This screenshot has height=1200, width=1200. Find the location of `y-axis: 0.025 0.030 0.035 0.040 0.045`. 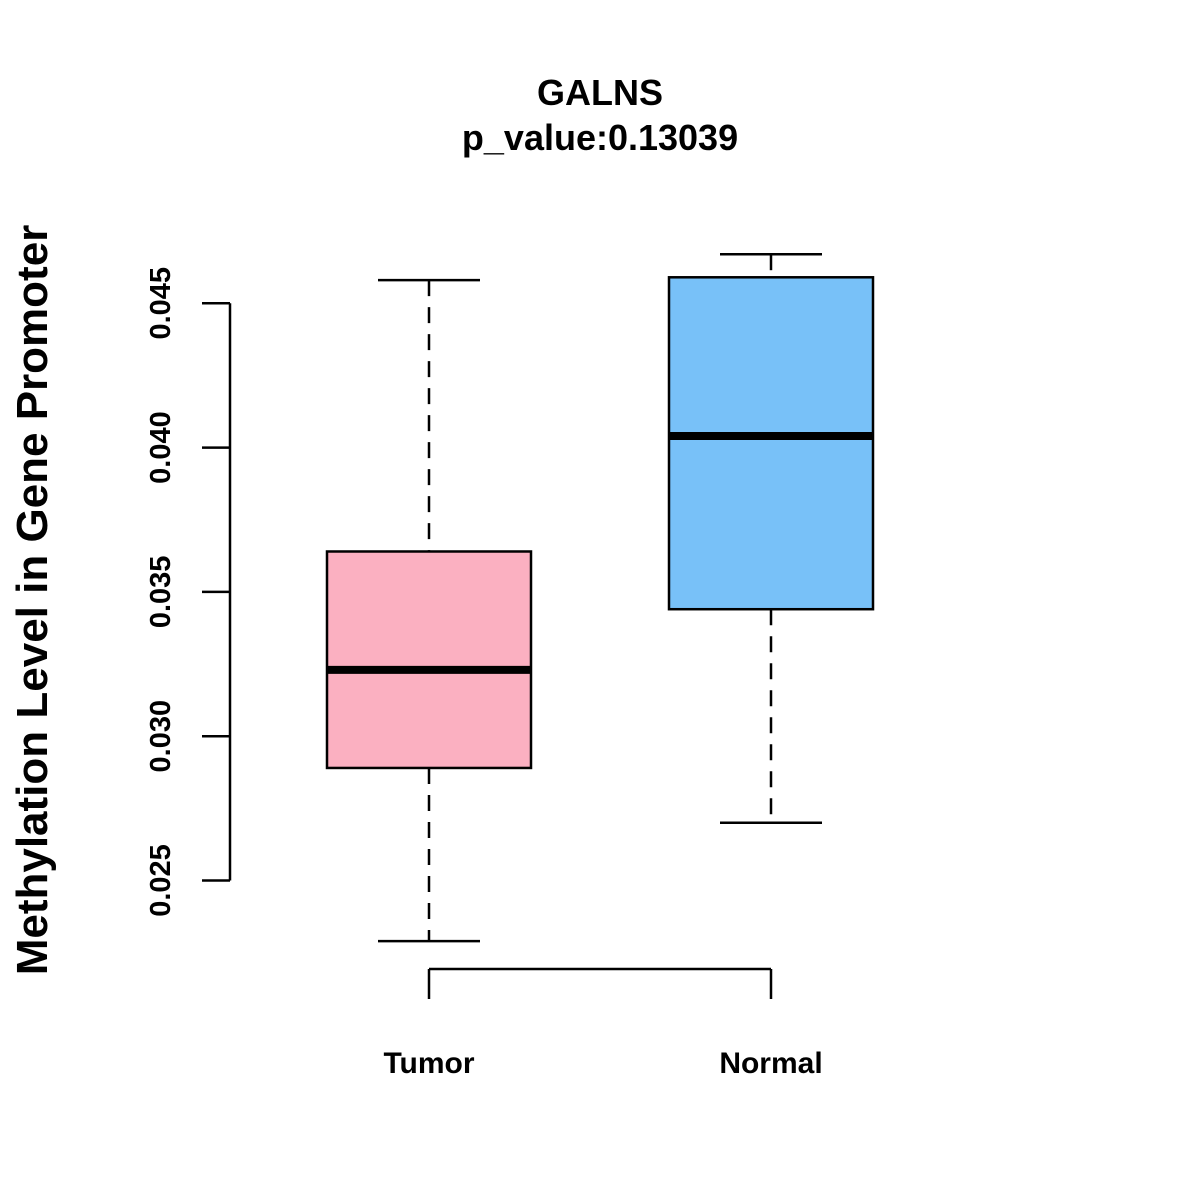

y-axis: 0.025 0.030 0.035 0.040 0.045 is located at coordinates (188, 592).